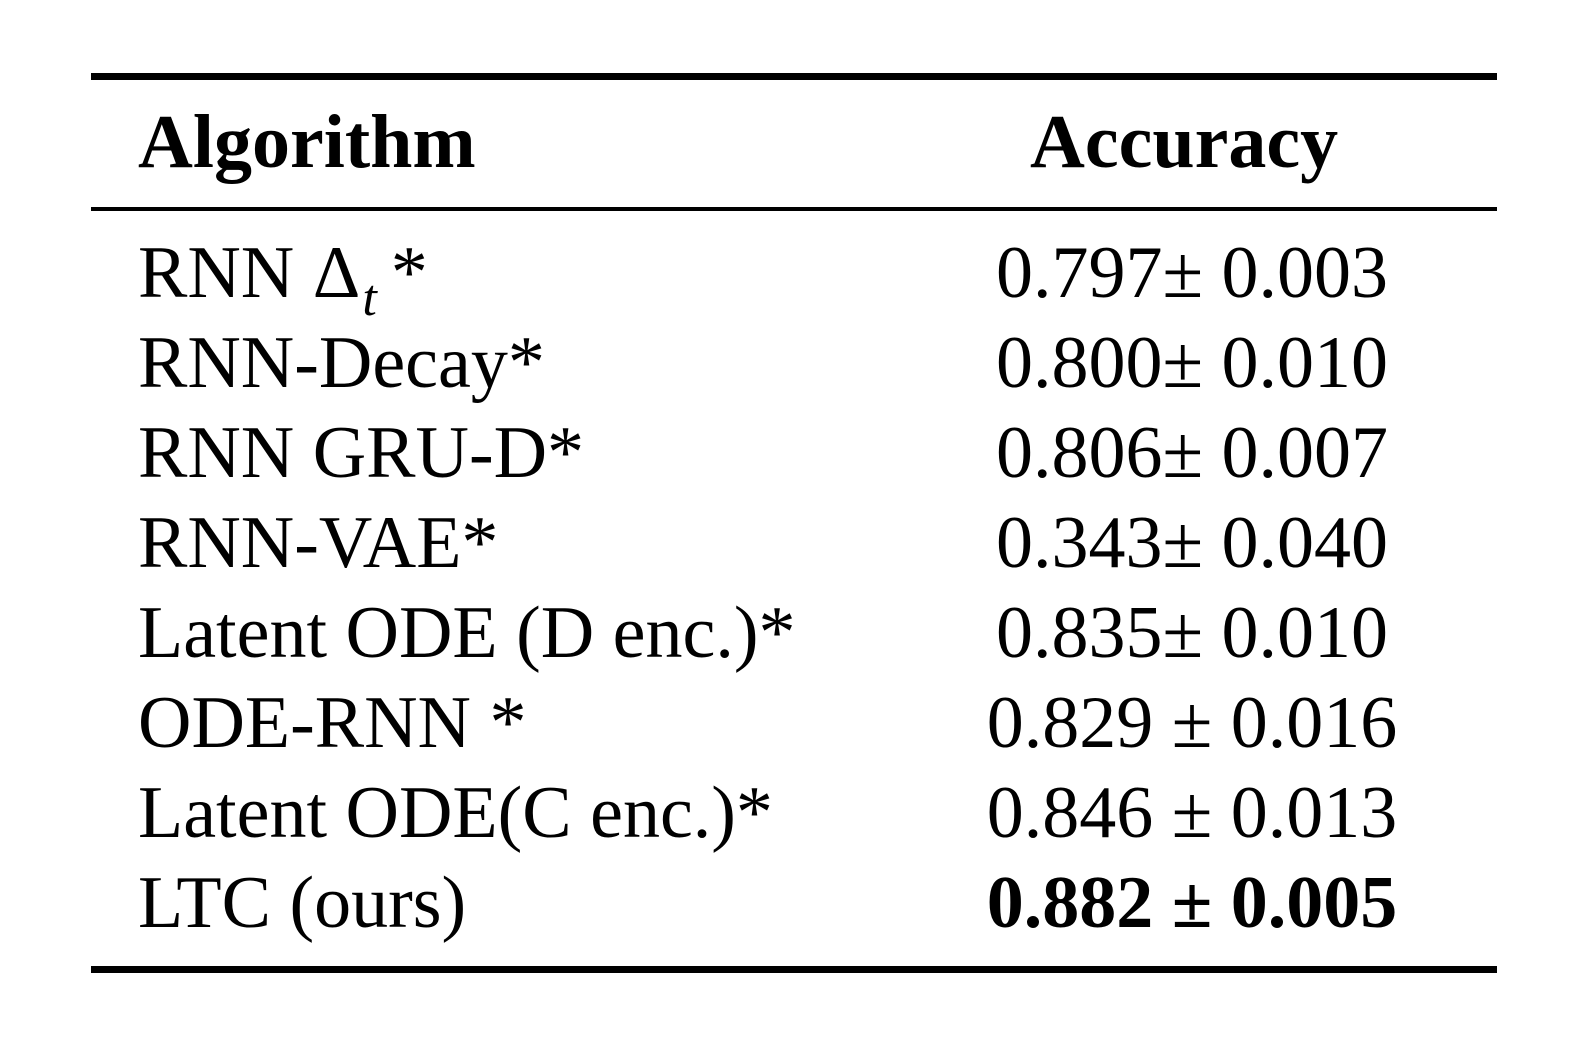 Image resolution: width=1580 pixels, height=1046 pixels. Describe the element at coordinates (455, 813) in the screenshot. I see `row-algorithm: Latent ODE(C enc.)*` at that location.